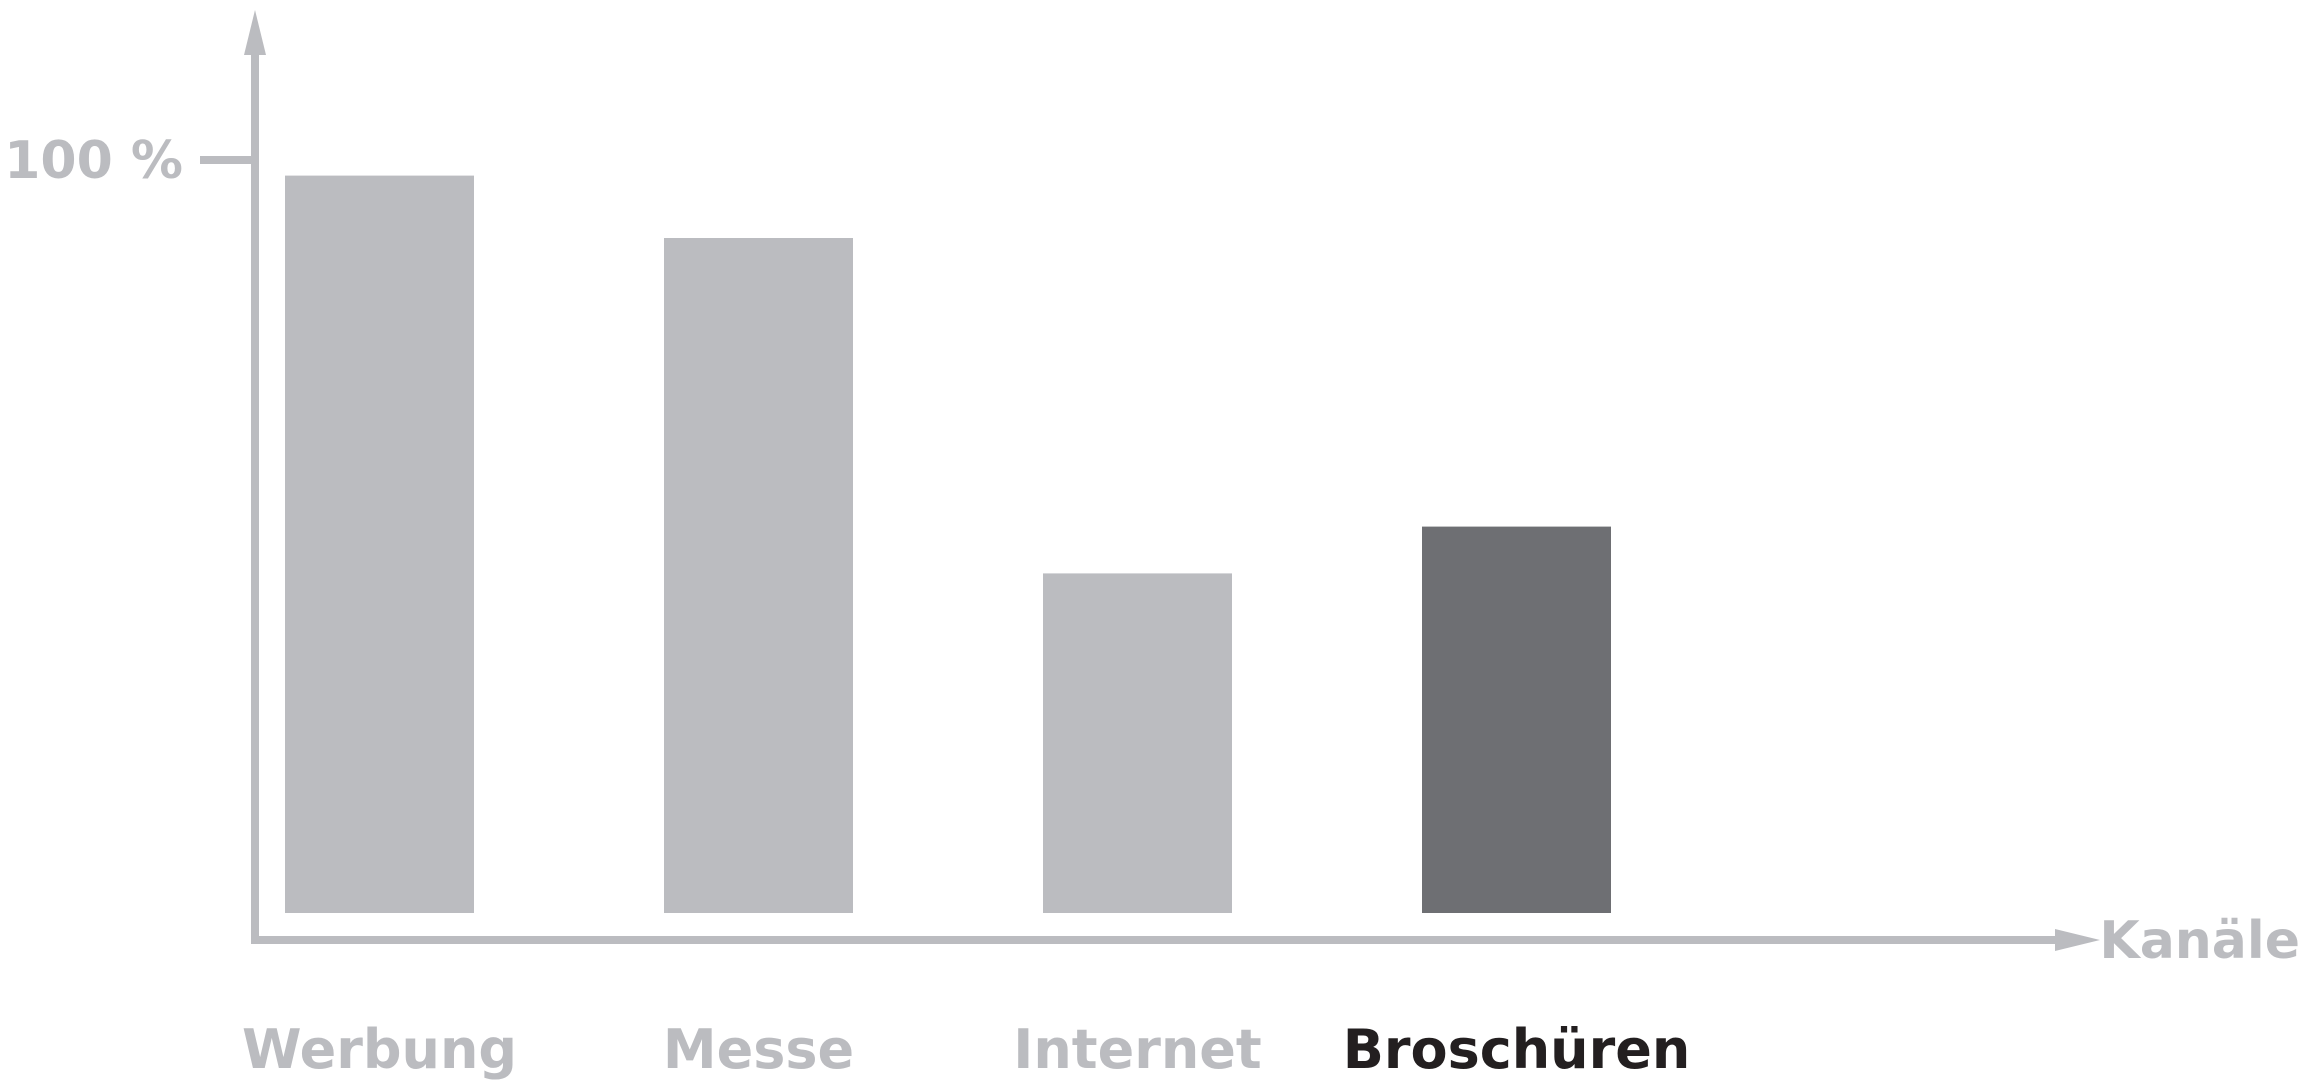 The width and height of the screenshot is (2323, 1082). What do you see at coordinates (1137, 1049) in the screenshot?
I see `category-label-internet: Internet` at bounding box center [1137, 1049].